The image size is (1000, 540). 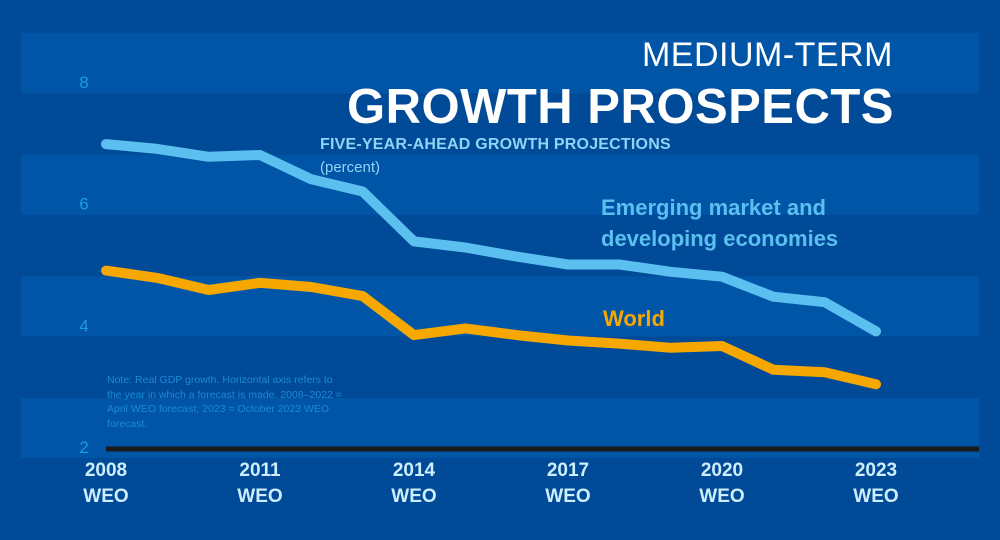 I want to click on series-label-emde-line-2: developing economies, so click(x=720, y=238).